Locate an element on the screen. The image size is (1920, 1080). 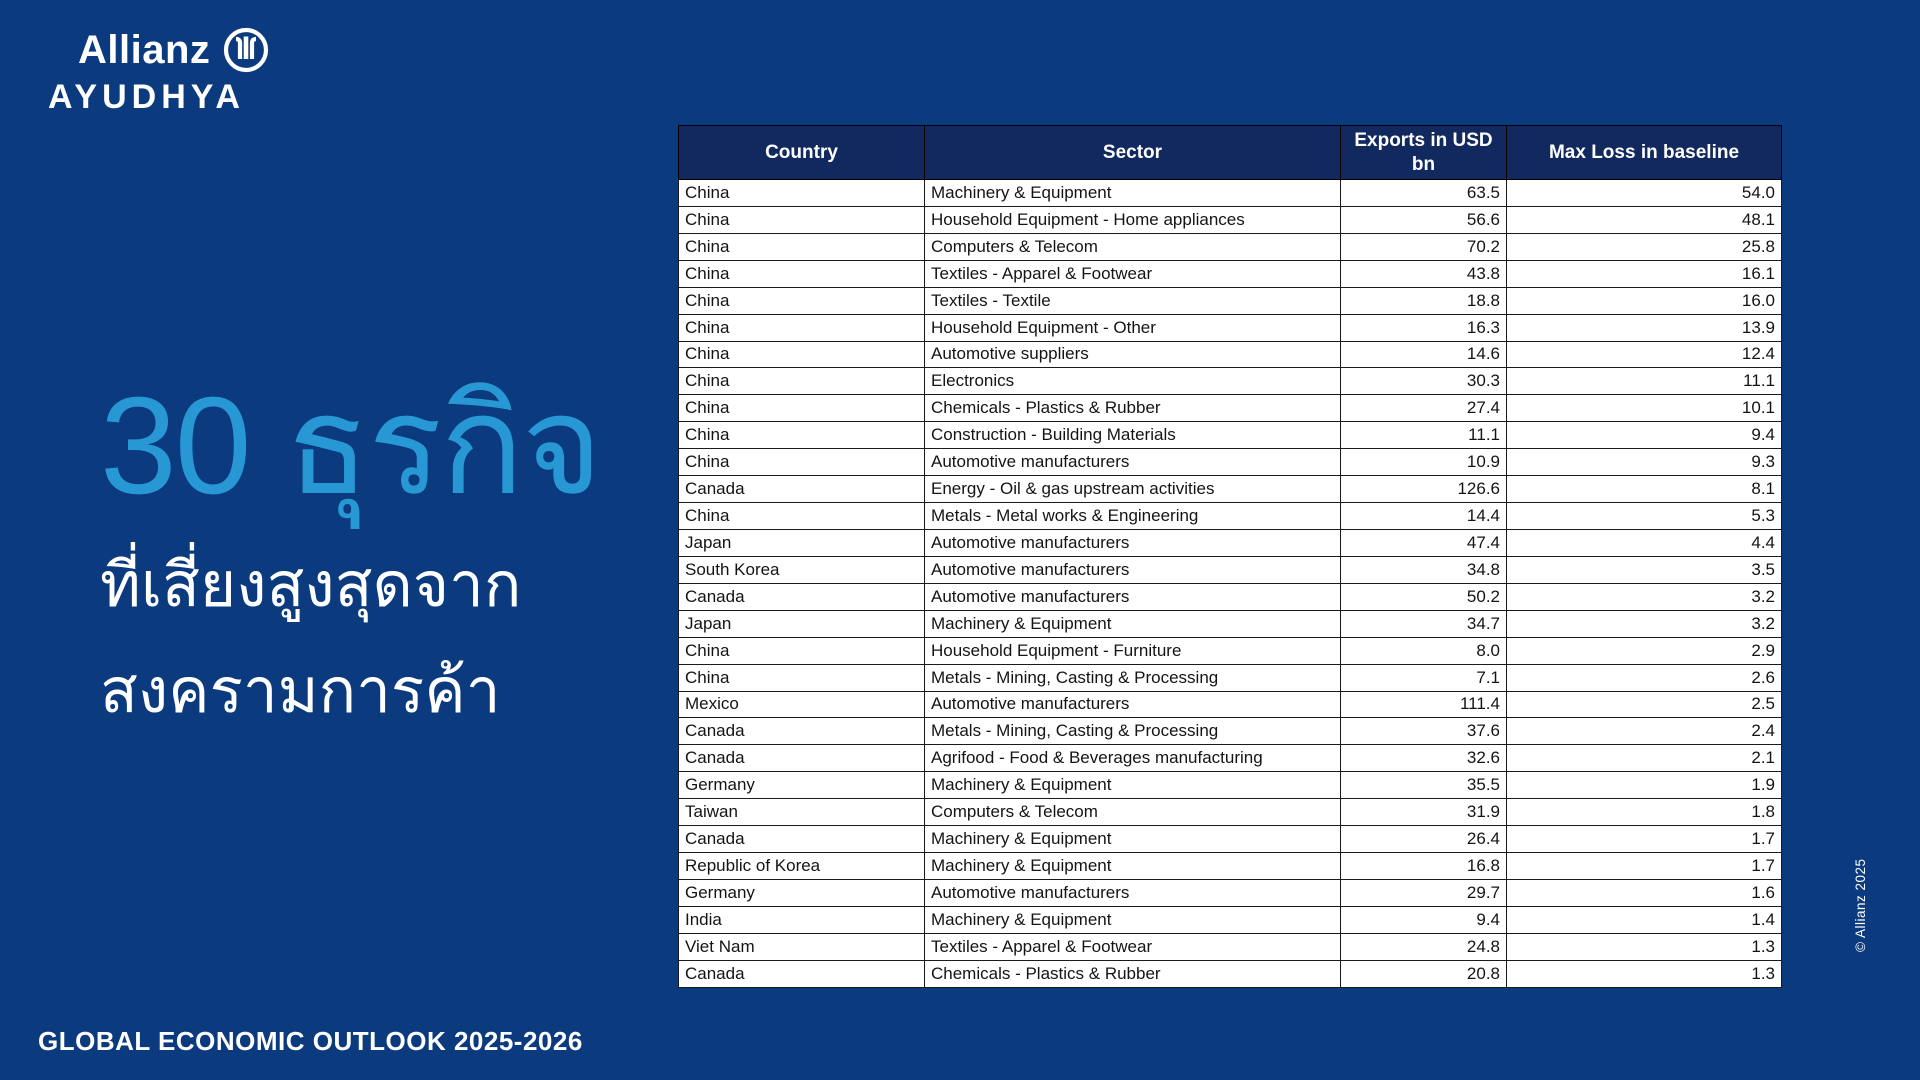
cell-max-loss: 13.9 is located at coordinates (1644, 327).